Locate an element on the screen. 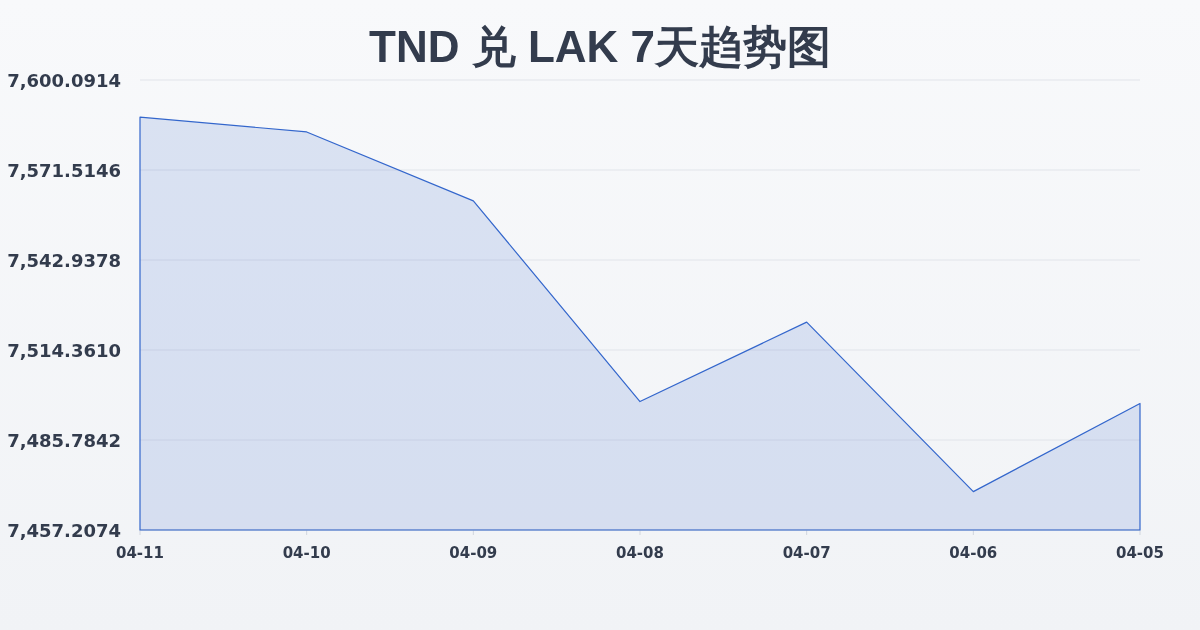 The width and height of the screenshot is (1200, 630). x-tick-label: 04-07 is located at coordinates (806, 553).